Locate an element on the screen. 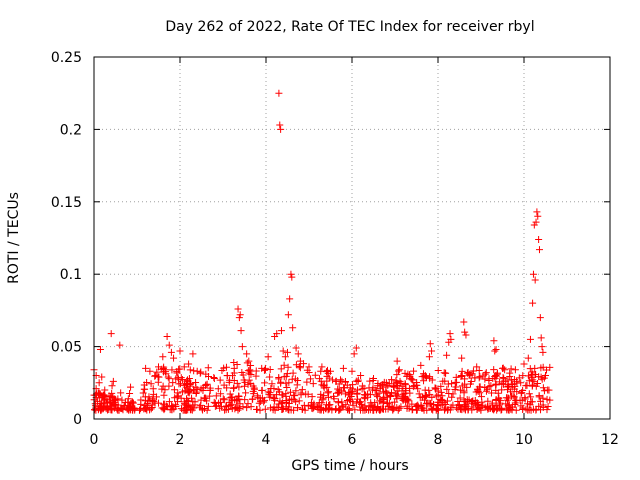  y-tick-label: 0.1 is located at coordinates (71, 275).